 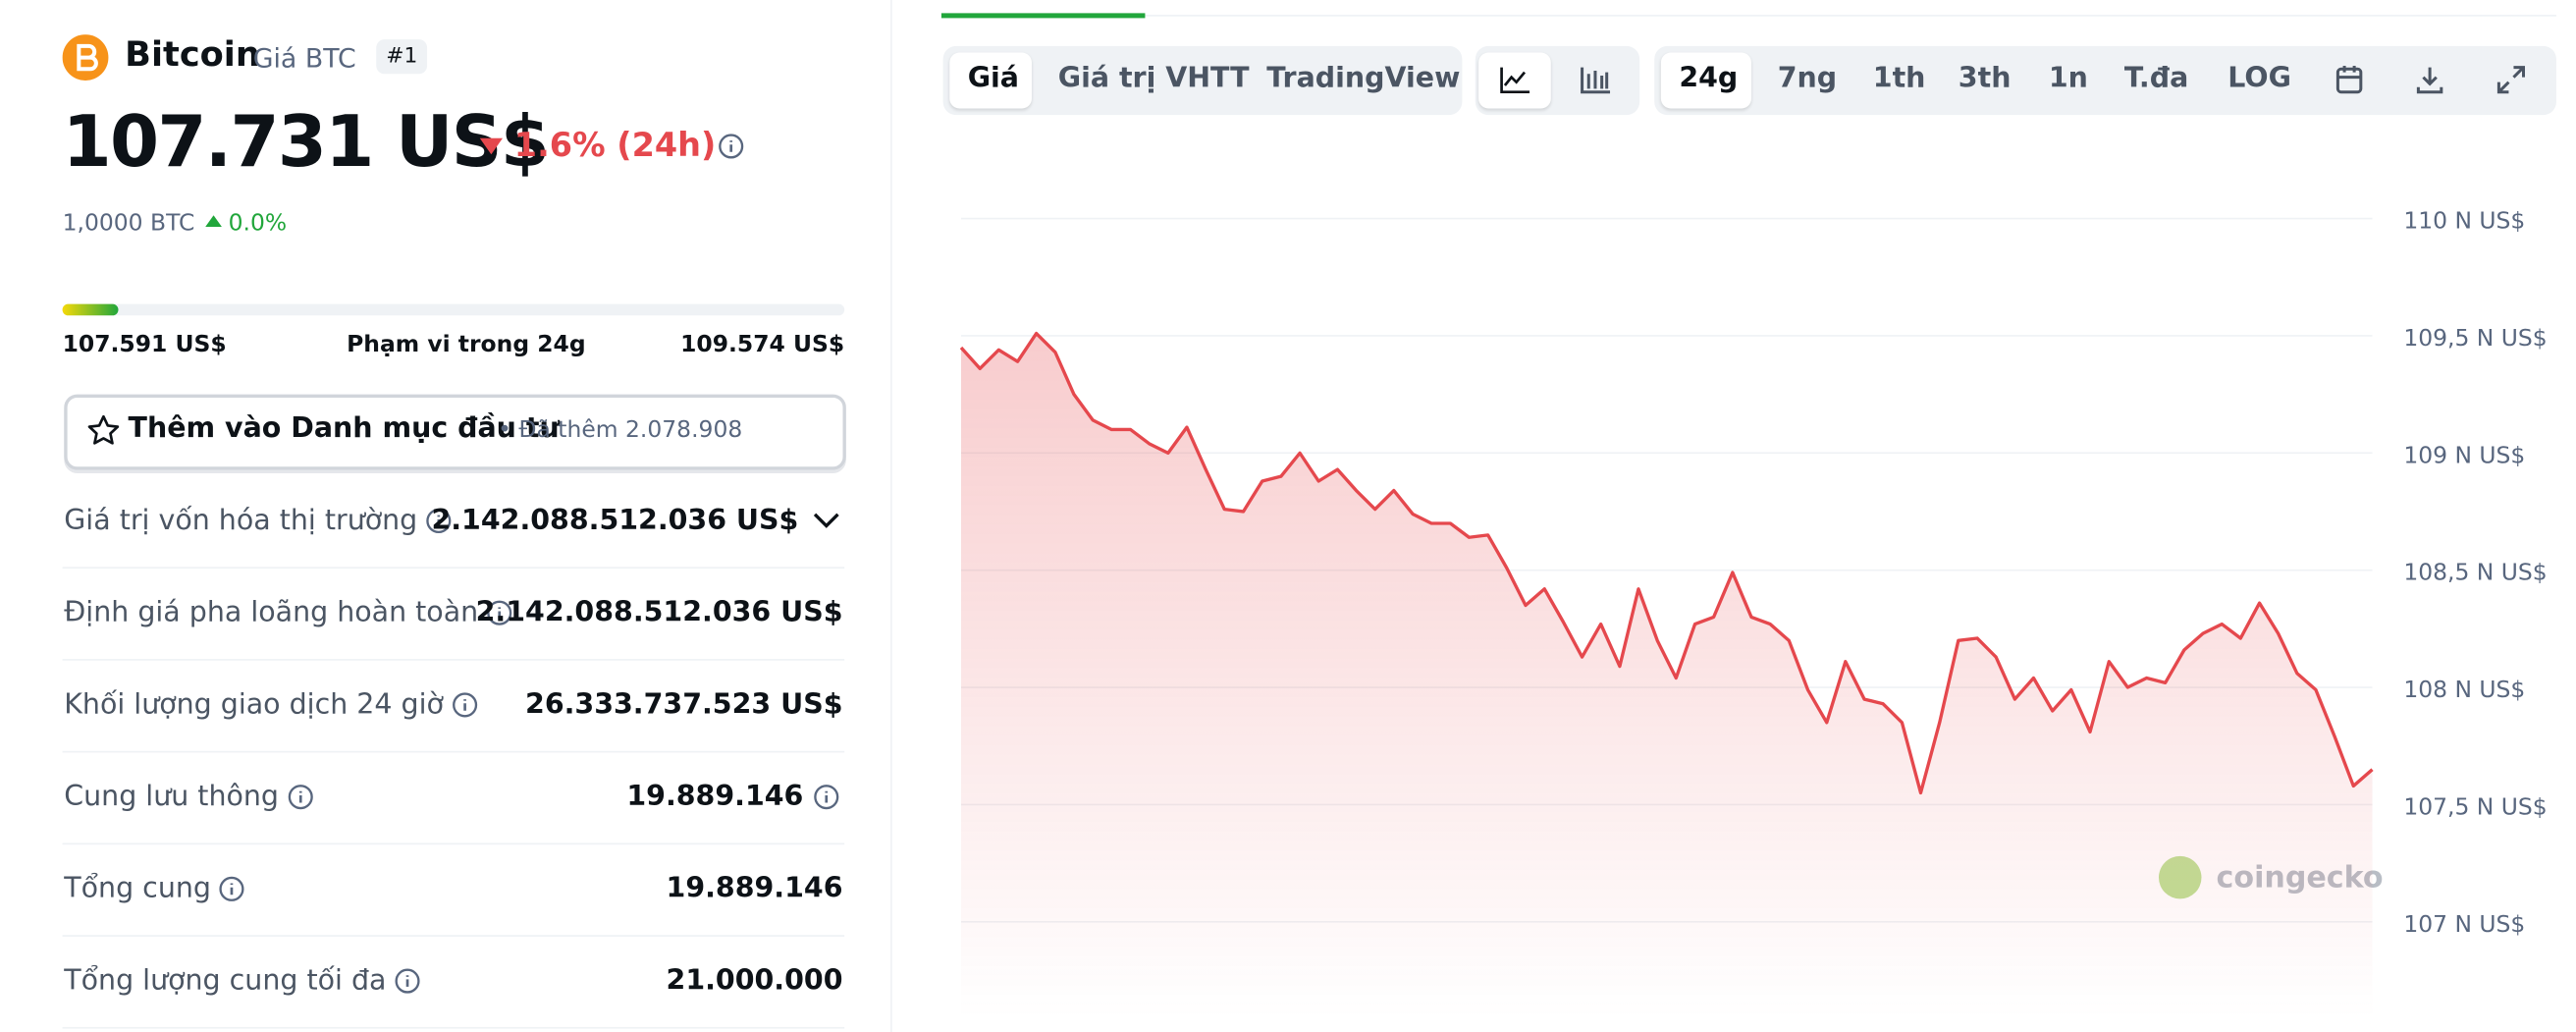 I want to click on y-tick-label: 107,5 N US$, so click(x=2475, y=806).